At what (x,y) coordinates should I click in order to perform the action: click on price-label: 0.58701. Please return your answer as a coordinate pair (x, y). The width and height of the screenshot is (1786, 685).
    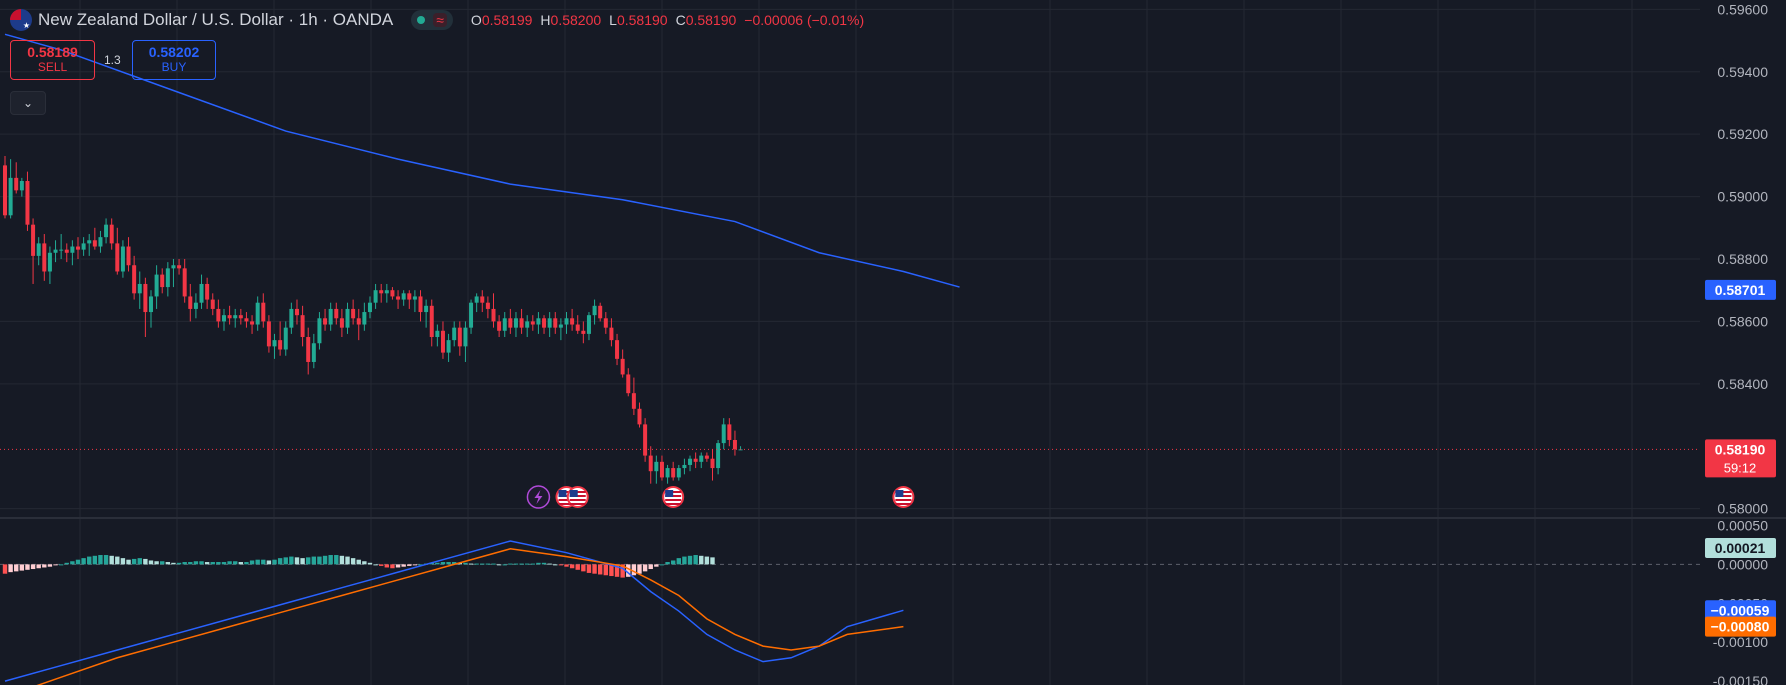
    Looking at the image, I should click on (1740, 289).